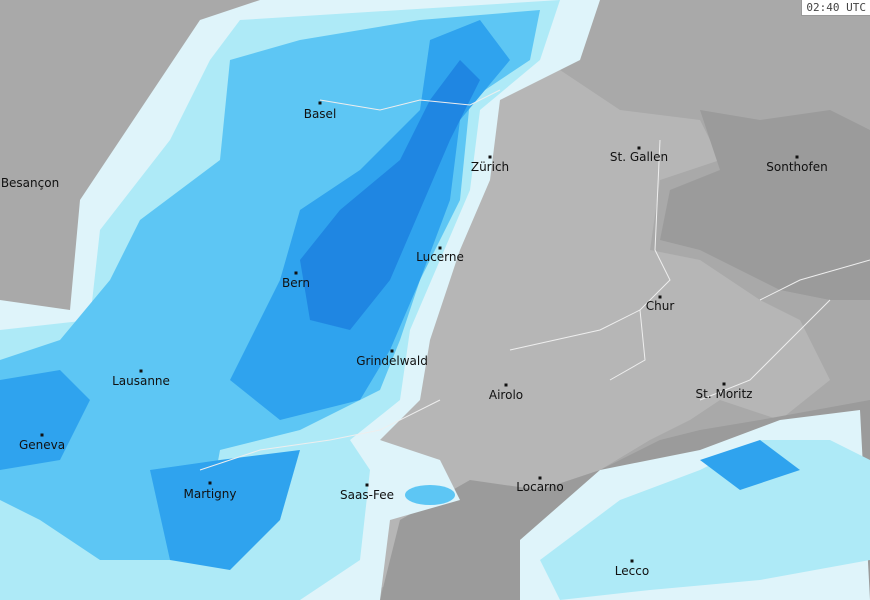  Describe the element at coordinates (490, 167) in the screenshot. I see `city-label-zurich: Zürich` at that location.